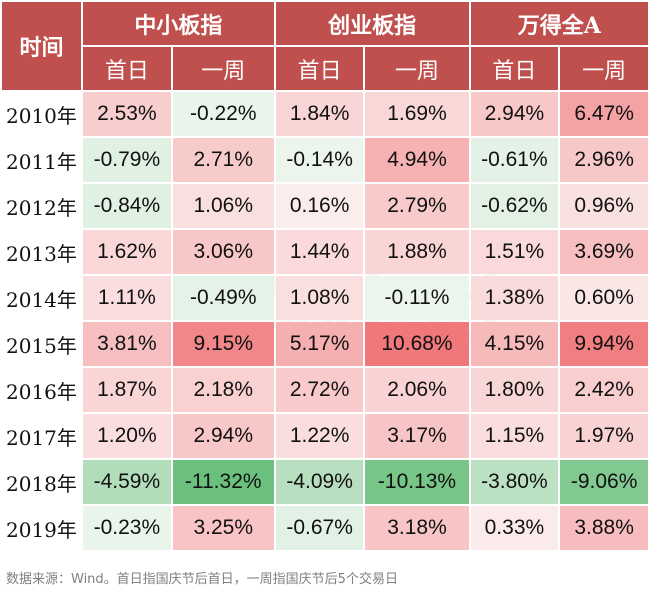 Image resolution: width=650 pixels, height=595 pixels. I want to click on value-cell: 2.18%, so click(223, 390).